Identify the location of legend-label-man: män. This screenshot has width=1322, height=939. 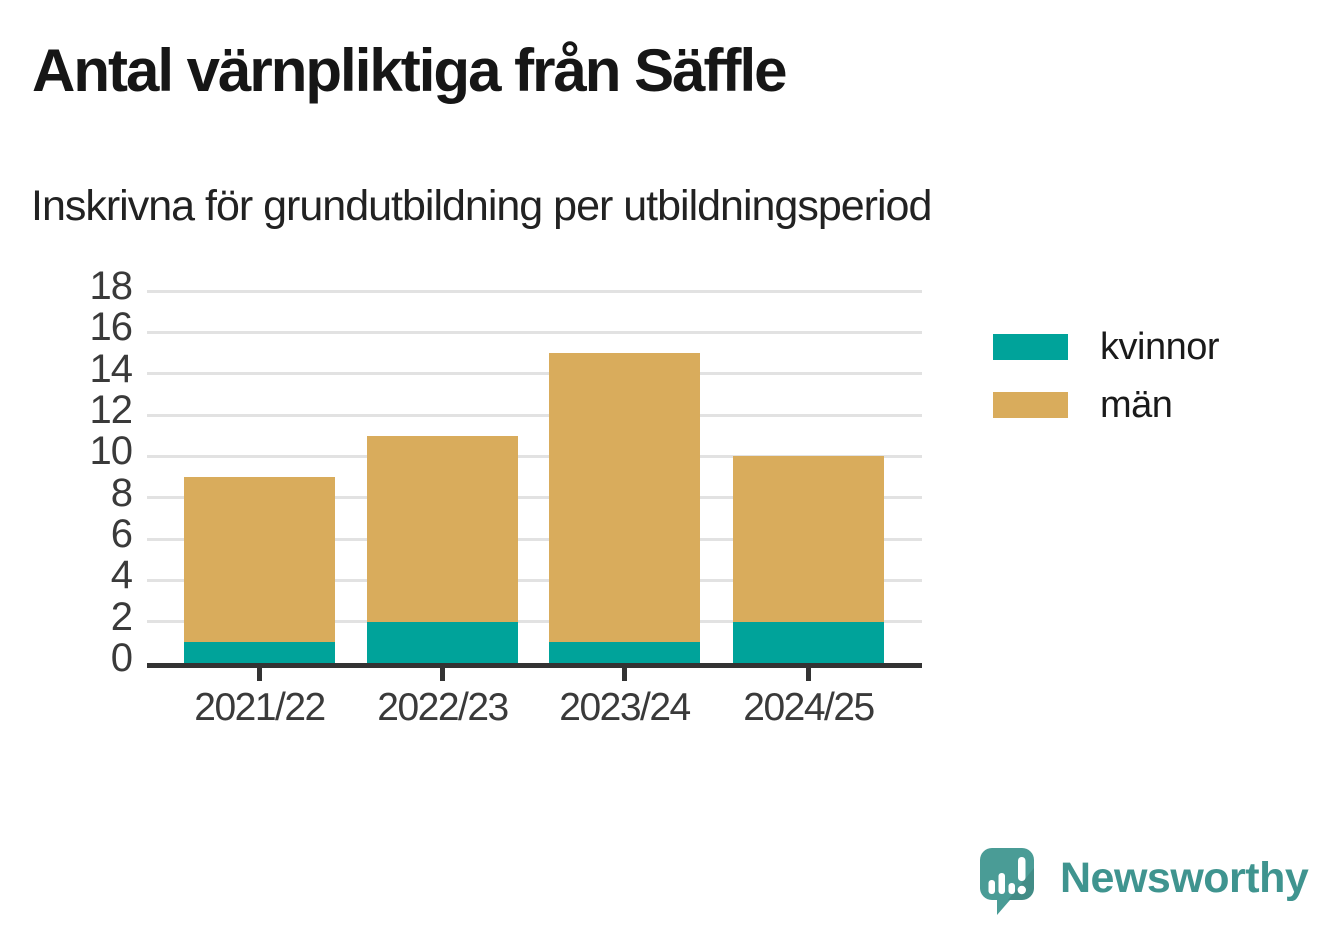
(1136, 405).